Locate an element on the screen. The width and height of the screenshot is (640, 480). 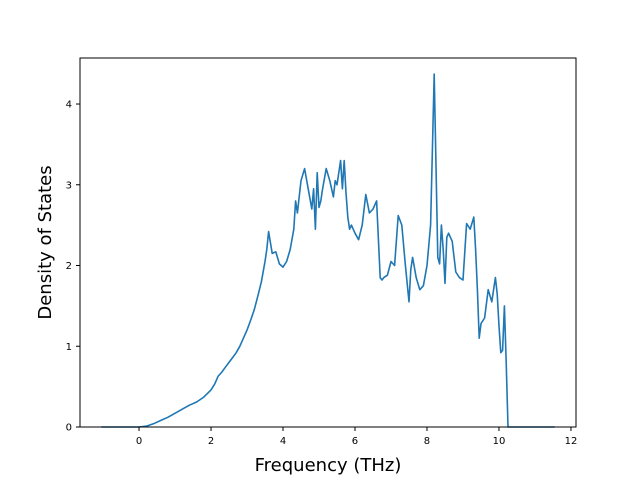
y-axis-ticks: 0 1 2 3 4 is located at coordinates (73, 267).